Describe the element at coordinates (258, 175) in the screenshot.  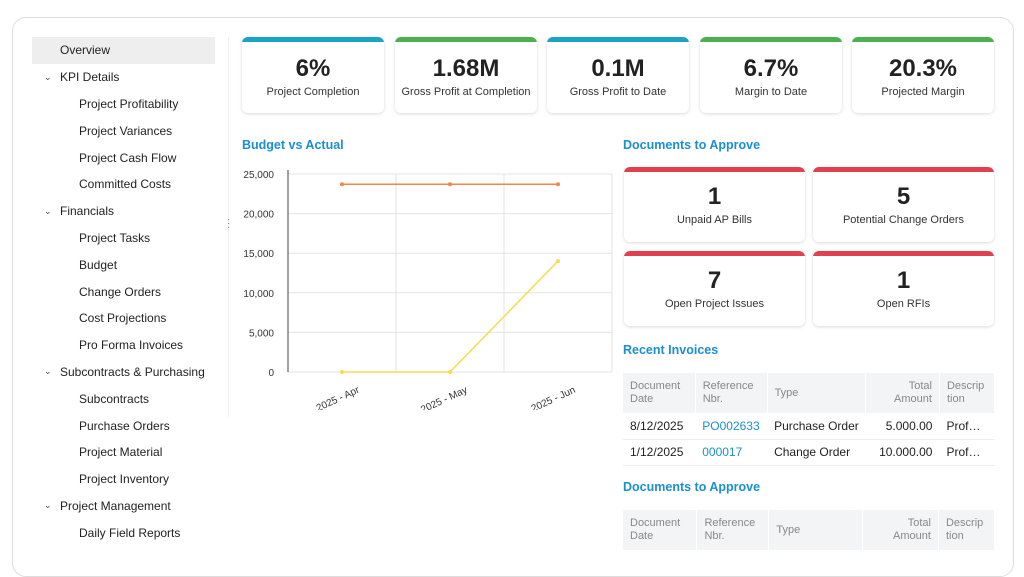
I see `y-tick-label: 25,000` at that location.